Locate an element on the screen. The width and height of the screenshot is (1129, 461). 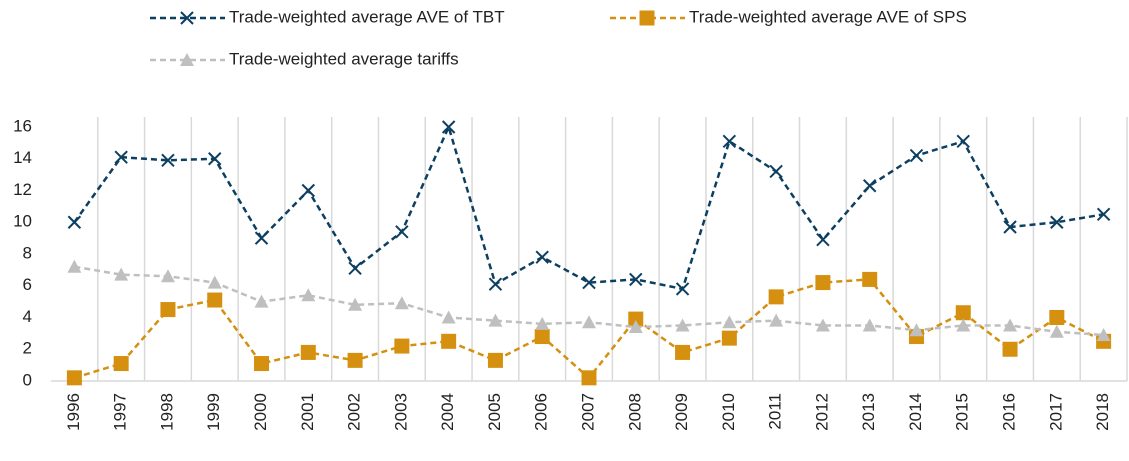
x-tick-label: 2014 is located at coordinates (915, 412).